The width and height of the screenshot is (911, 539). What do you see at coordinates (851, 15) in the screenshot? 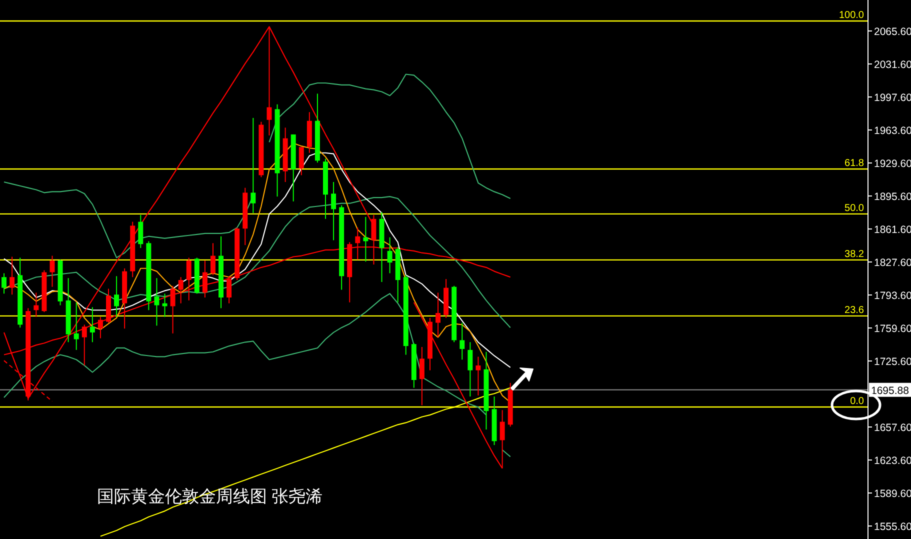
I see `annotation: 100.0` at bounding box center [851, 15].